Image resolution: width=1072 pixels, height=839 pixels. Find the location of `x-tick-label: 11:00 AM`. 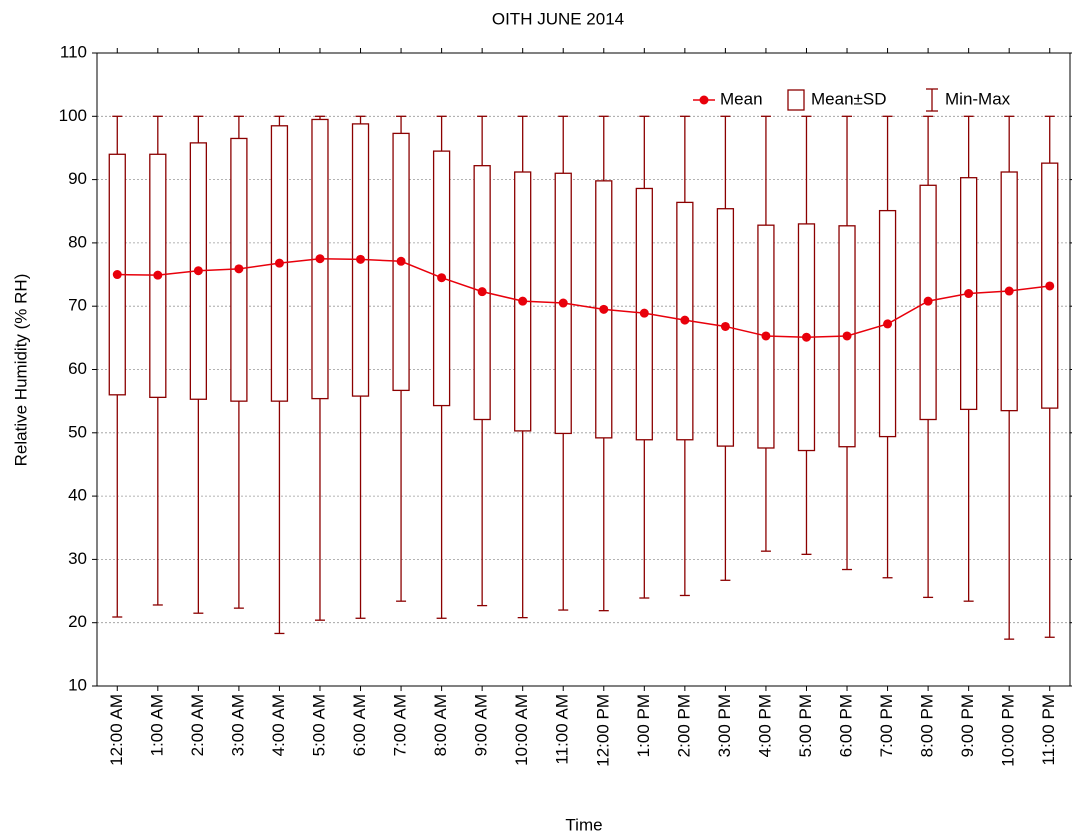

x-tick-label: 11:00 AM is located at coordinates (562, 729).